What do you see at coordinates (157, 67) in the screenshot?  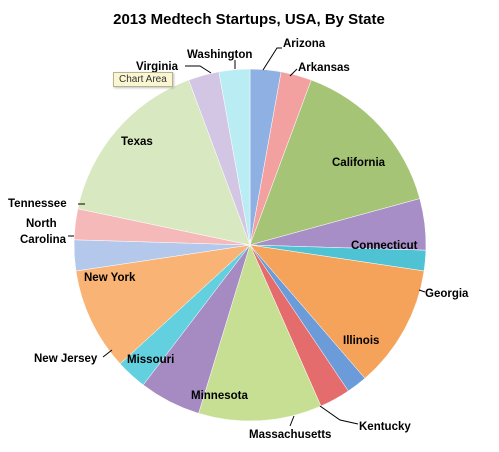 I see `slice-label-virginia: Virginia` at bounding box center [157, 67].